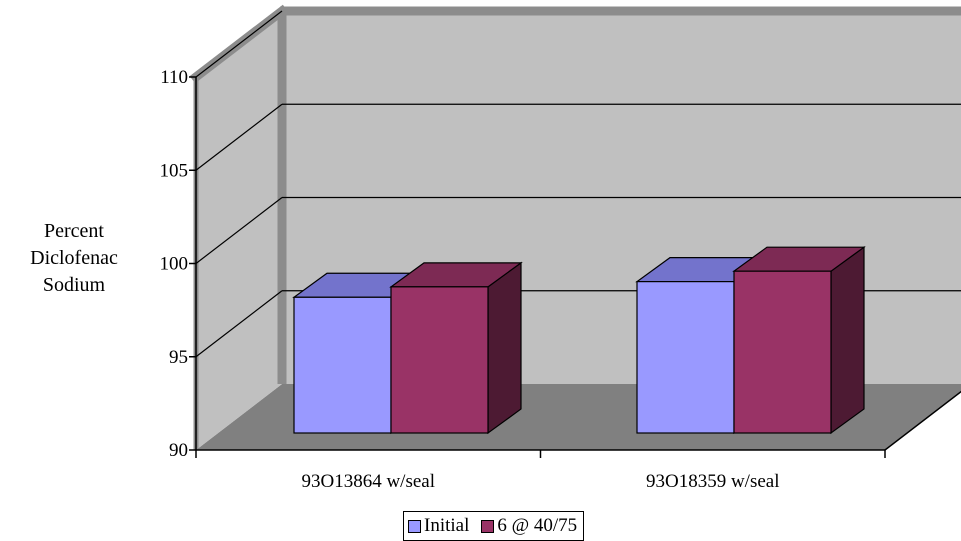 The width and height of the screenshot is (961, 541). What do you see at coordinates (847, 340) in the screenshot?
I see `bar-2-2-side` at bounding box center [847, 340].